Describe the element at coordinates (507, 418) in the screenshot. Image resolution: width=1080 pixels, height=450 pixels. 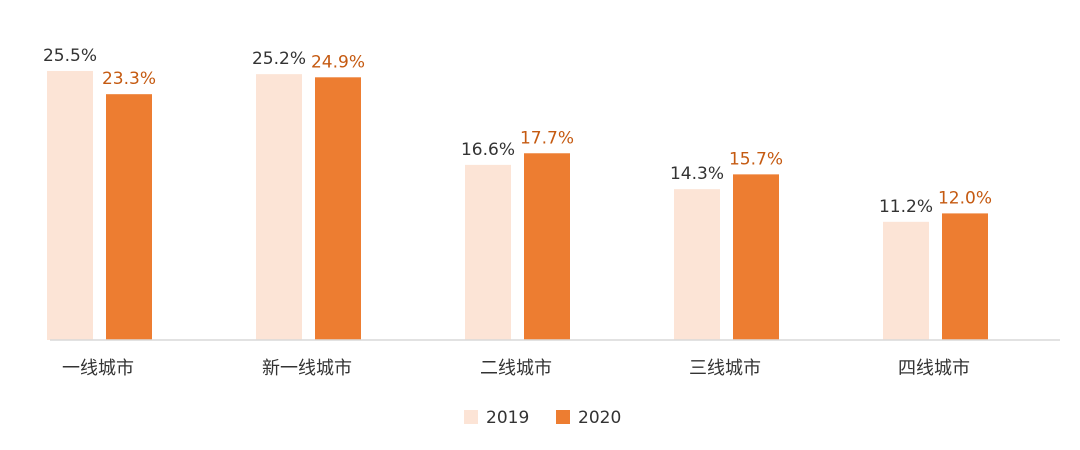
I see `legend-label-2019: 2019` at that location.